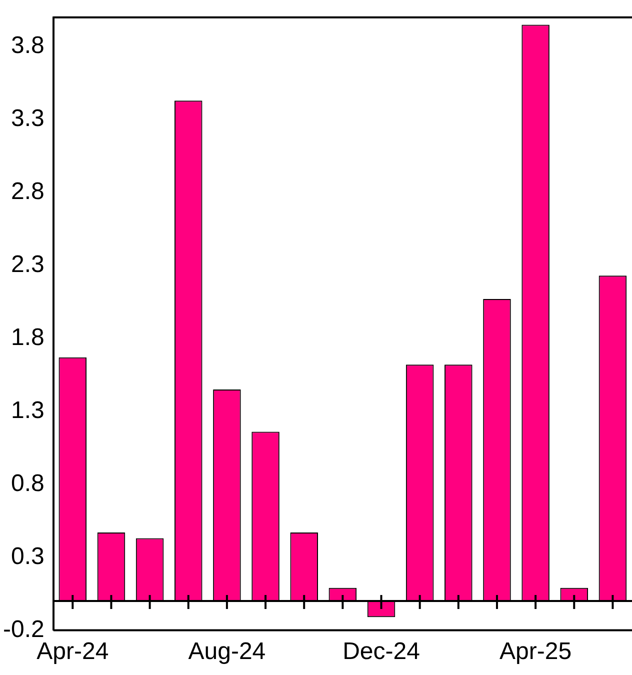  Describe the element at coordinates (27, 556) in the screenshot. I see `y-tick-label: 0.3` at that location.